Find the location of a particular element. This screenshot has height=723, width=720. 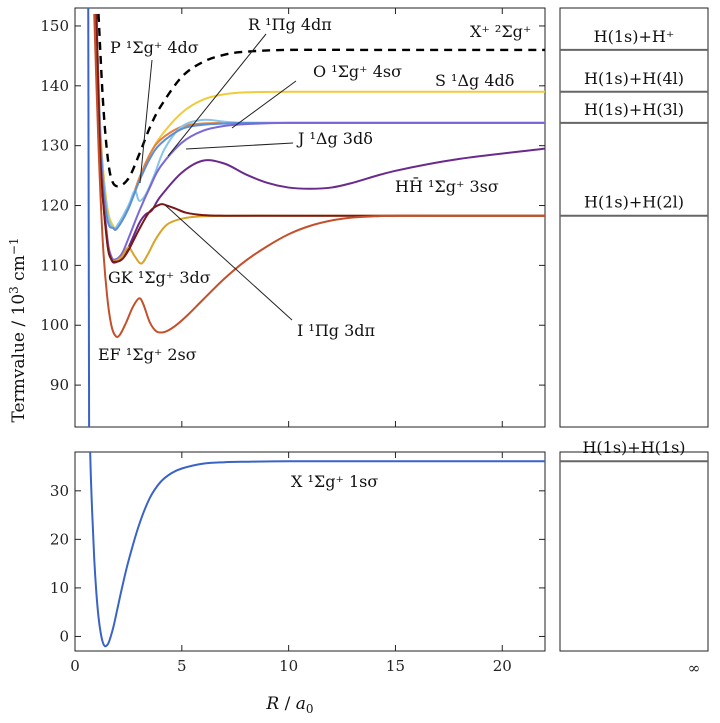

asymptote-label: H(1s)+H(1s) is located at coordinates (633, 447).